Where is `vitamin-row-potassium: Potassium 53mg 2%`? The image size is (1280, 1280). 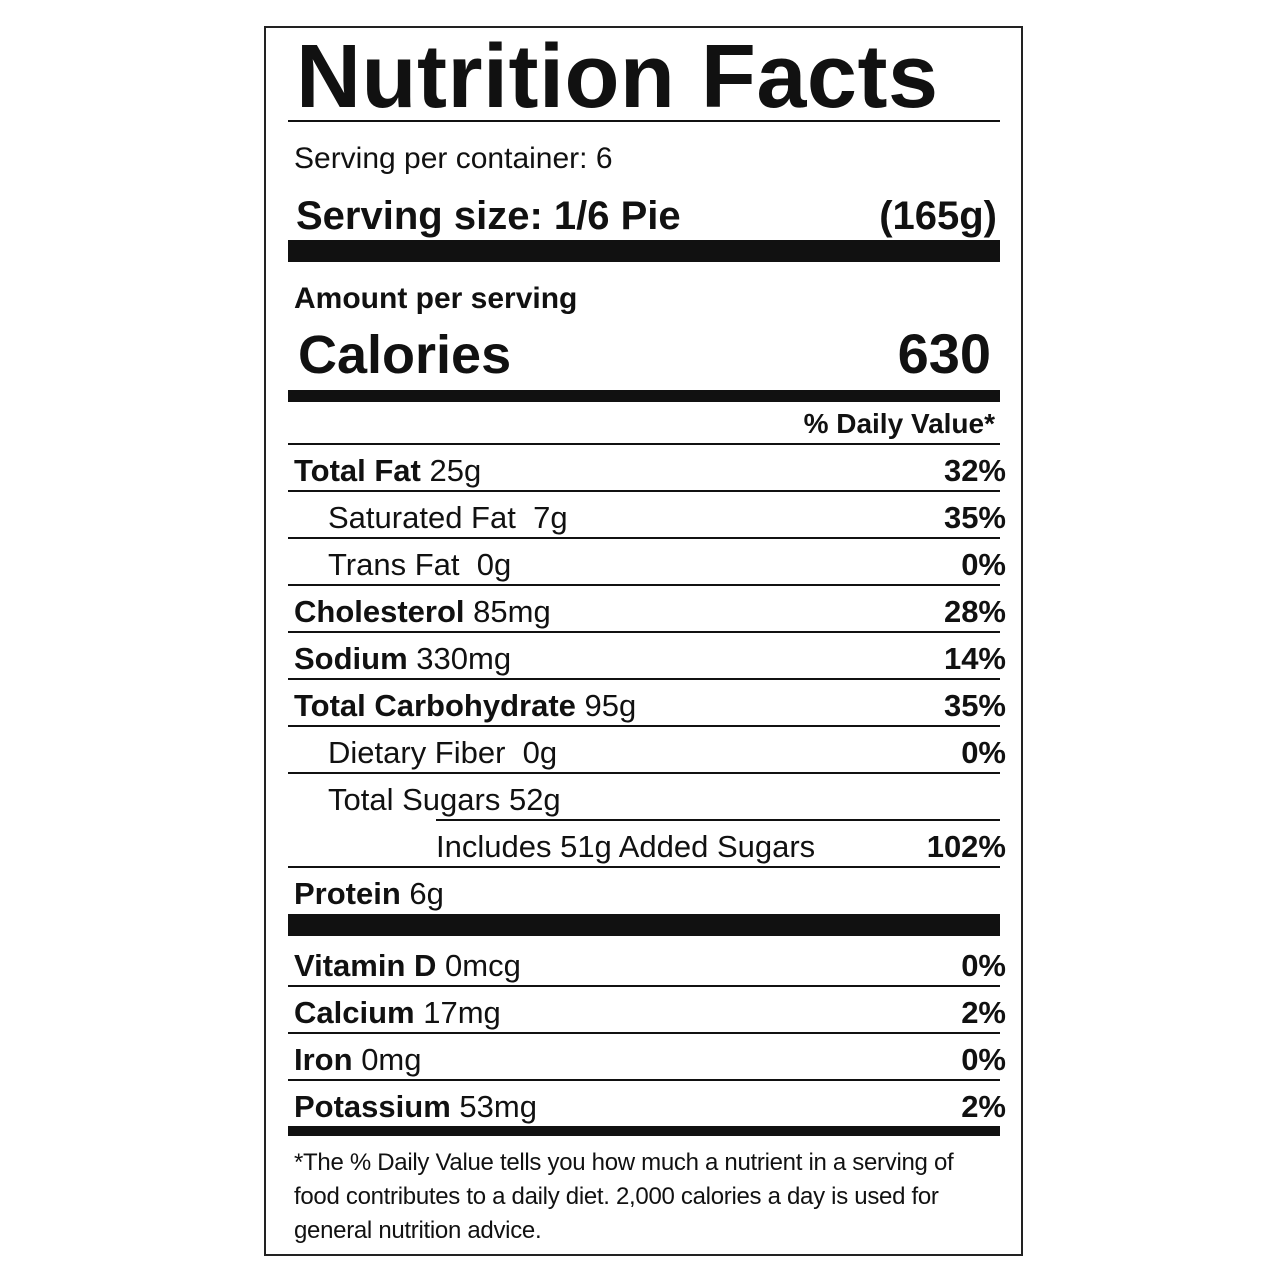 vitamin-row-potassium: Potassium 53mg 2% is located at coordinates (647, 1104).